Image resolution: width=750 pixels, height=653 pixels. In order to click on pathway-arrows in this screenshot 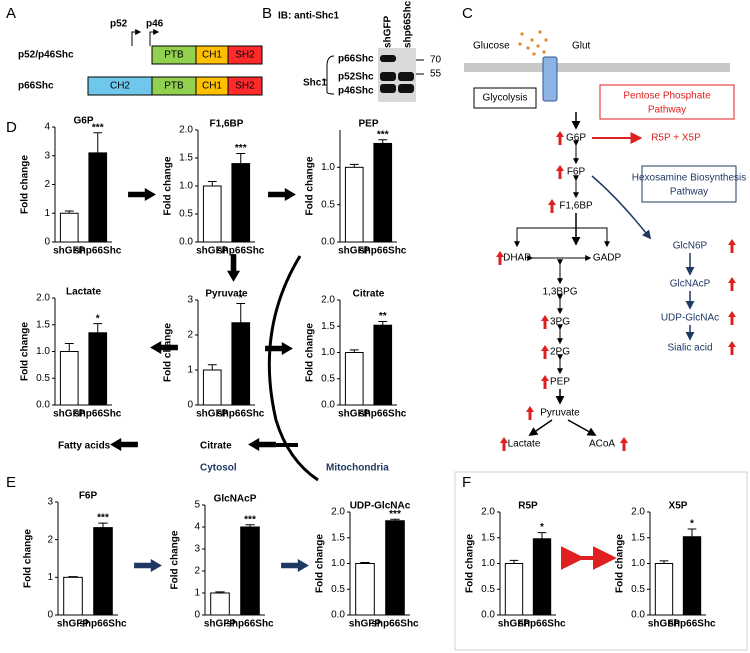, I will do `click(604, 274)`.